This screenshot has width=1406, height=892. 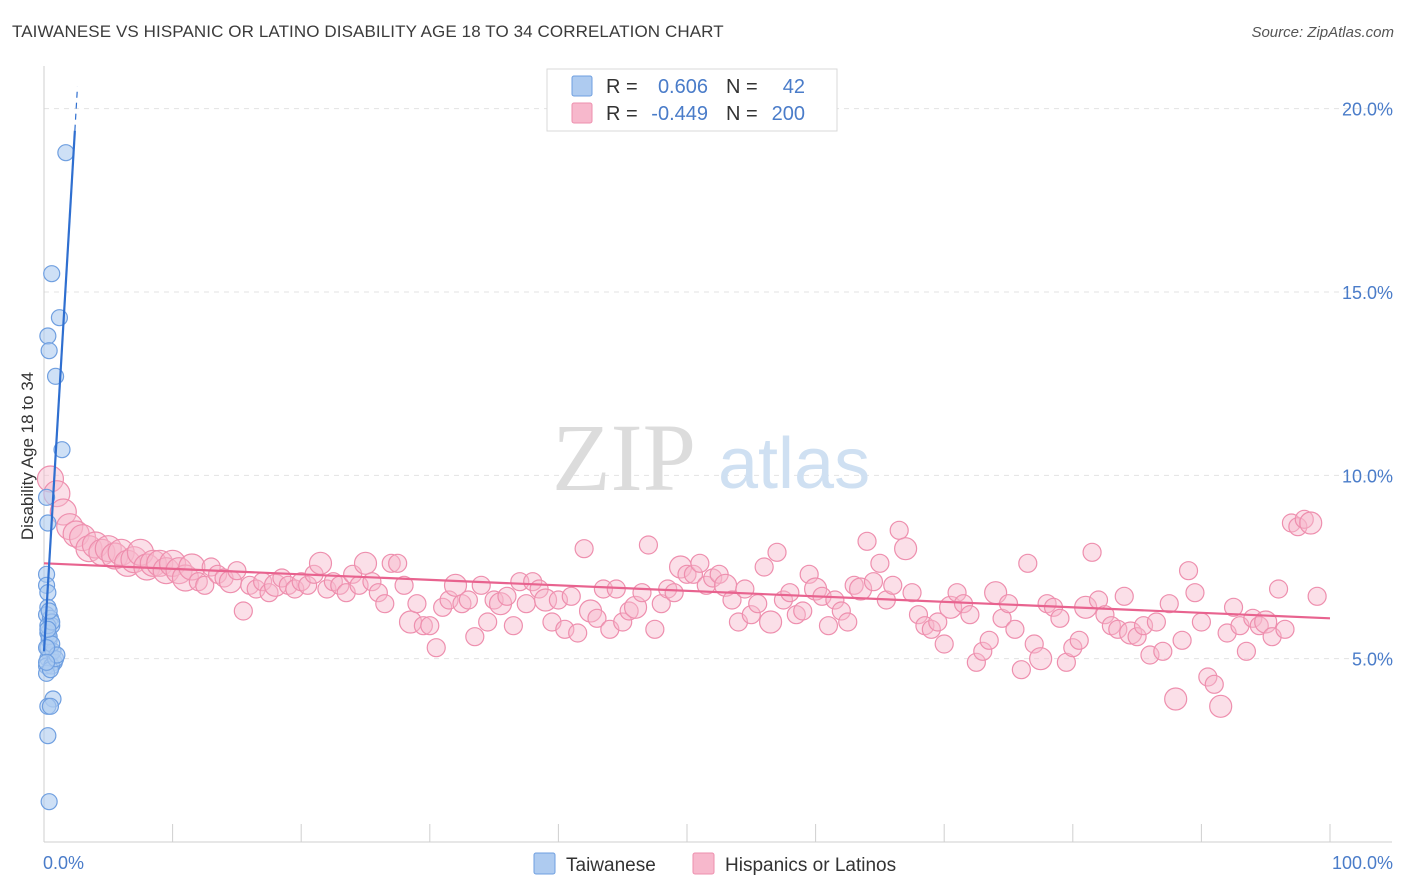 I want to click on x-tick-label-1: 100.0%, so click(x=1362, y=863).